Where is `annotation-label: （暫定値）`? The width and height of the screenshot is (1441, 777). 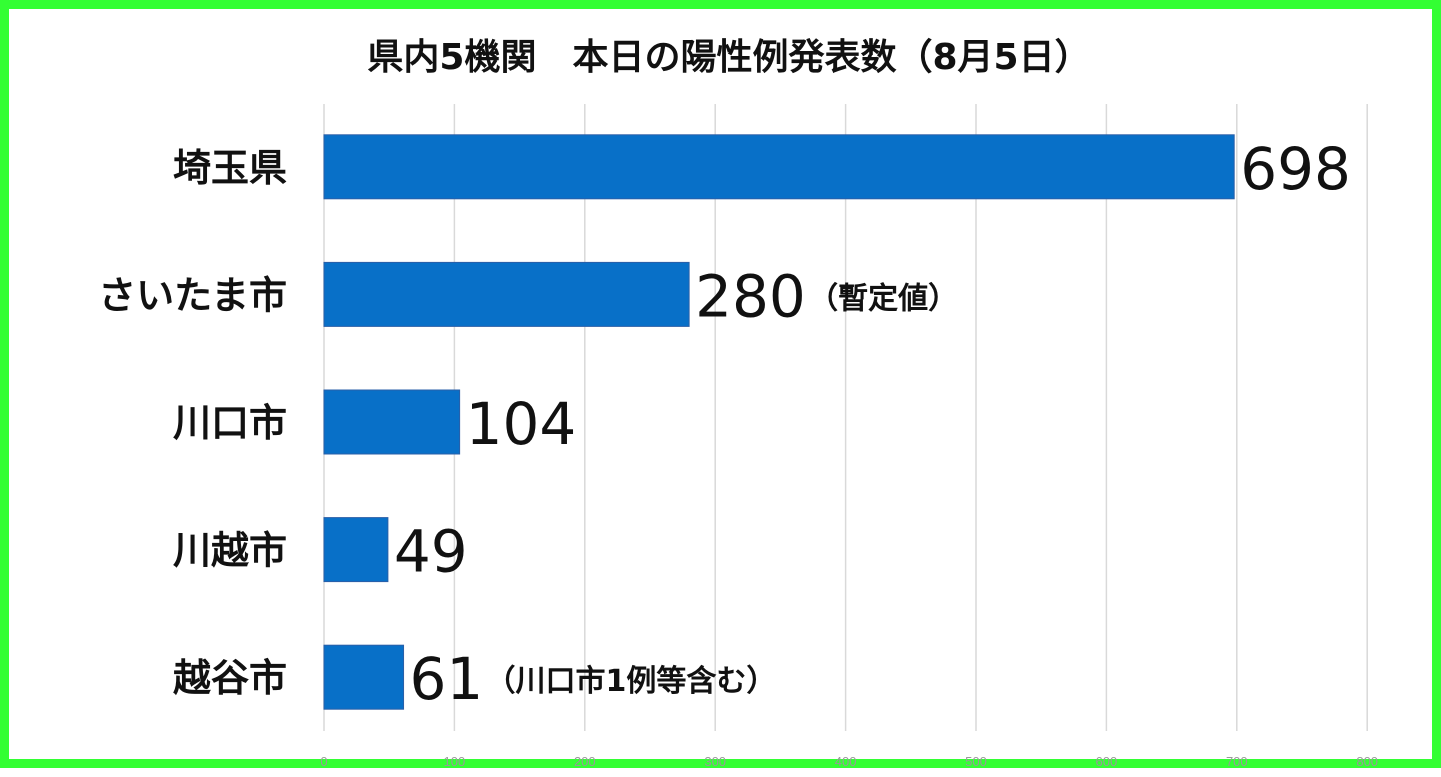 annotation-label: （暫定値） is located at coordinates (883, 298).